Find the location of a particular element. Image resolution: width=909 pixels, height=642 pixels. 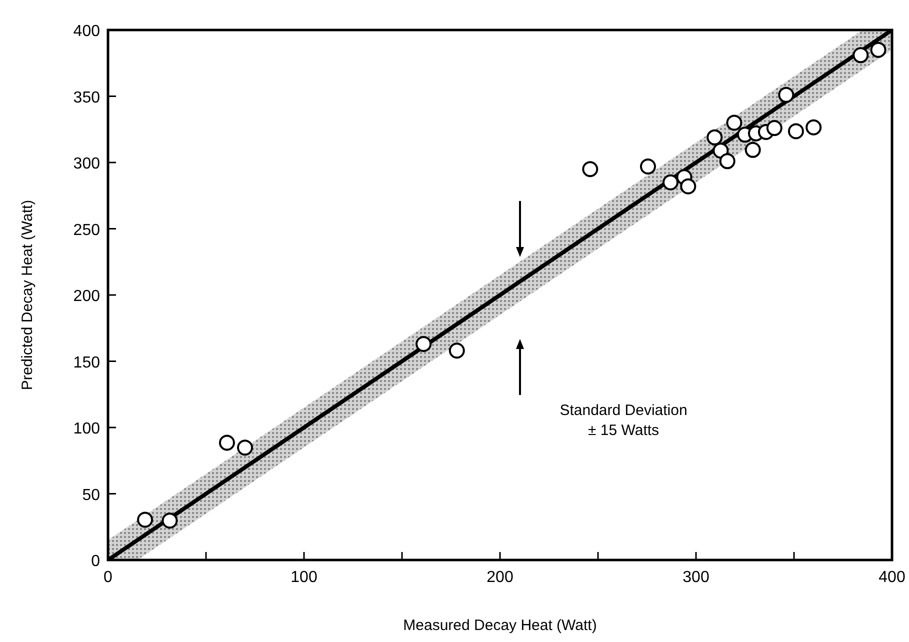

y-tick-label: 300 is located at coordinates (86, 164).